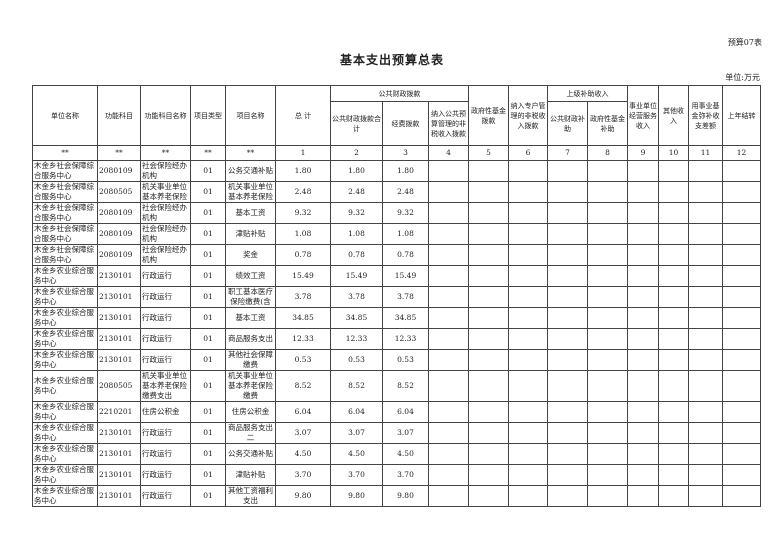  What do you see at coordinates (356, 233) in the screenshot?
I see `cell-text: 1.08` at bounding box center [356, 233].